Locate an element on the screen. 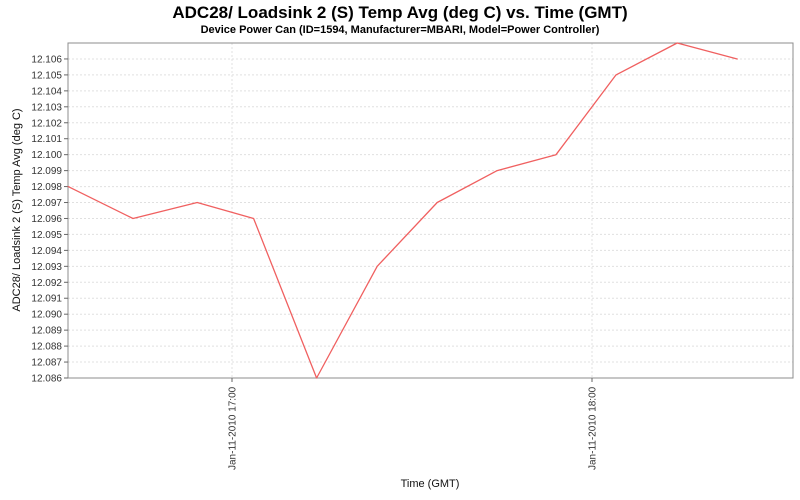 This screenshot has height=500, width=800. y-tick-label: 12.090 is located at coordinates (46, 315).